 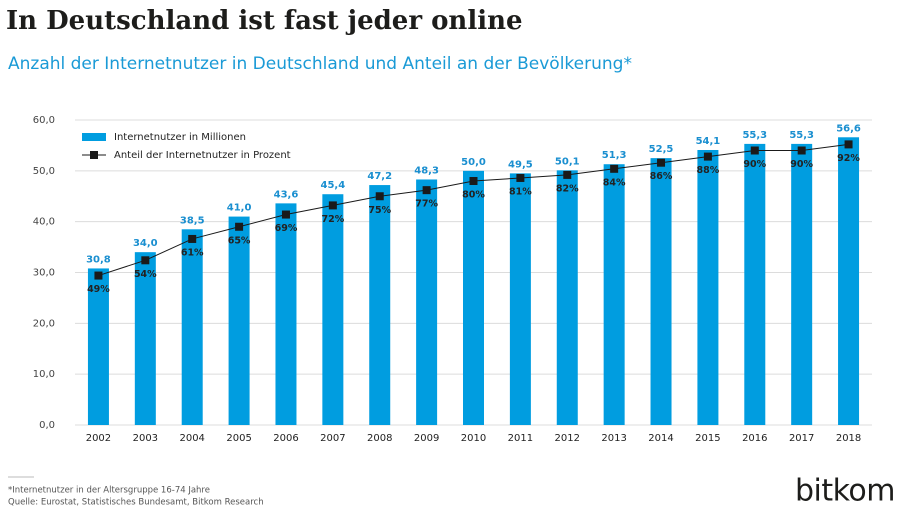 What do you see at coordinates (94, 155) in the screenshot?
I see `legend-marker` at bounding box center [94, 155].